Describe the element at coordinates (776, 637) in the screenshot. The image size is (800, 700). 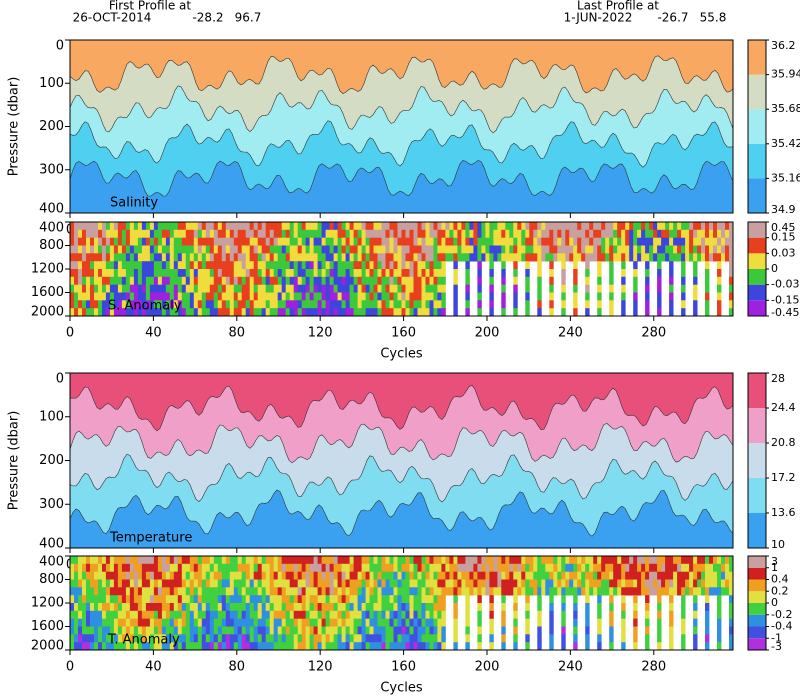
I see `colorbar-label: -1` at that location.